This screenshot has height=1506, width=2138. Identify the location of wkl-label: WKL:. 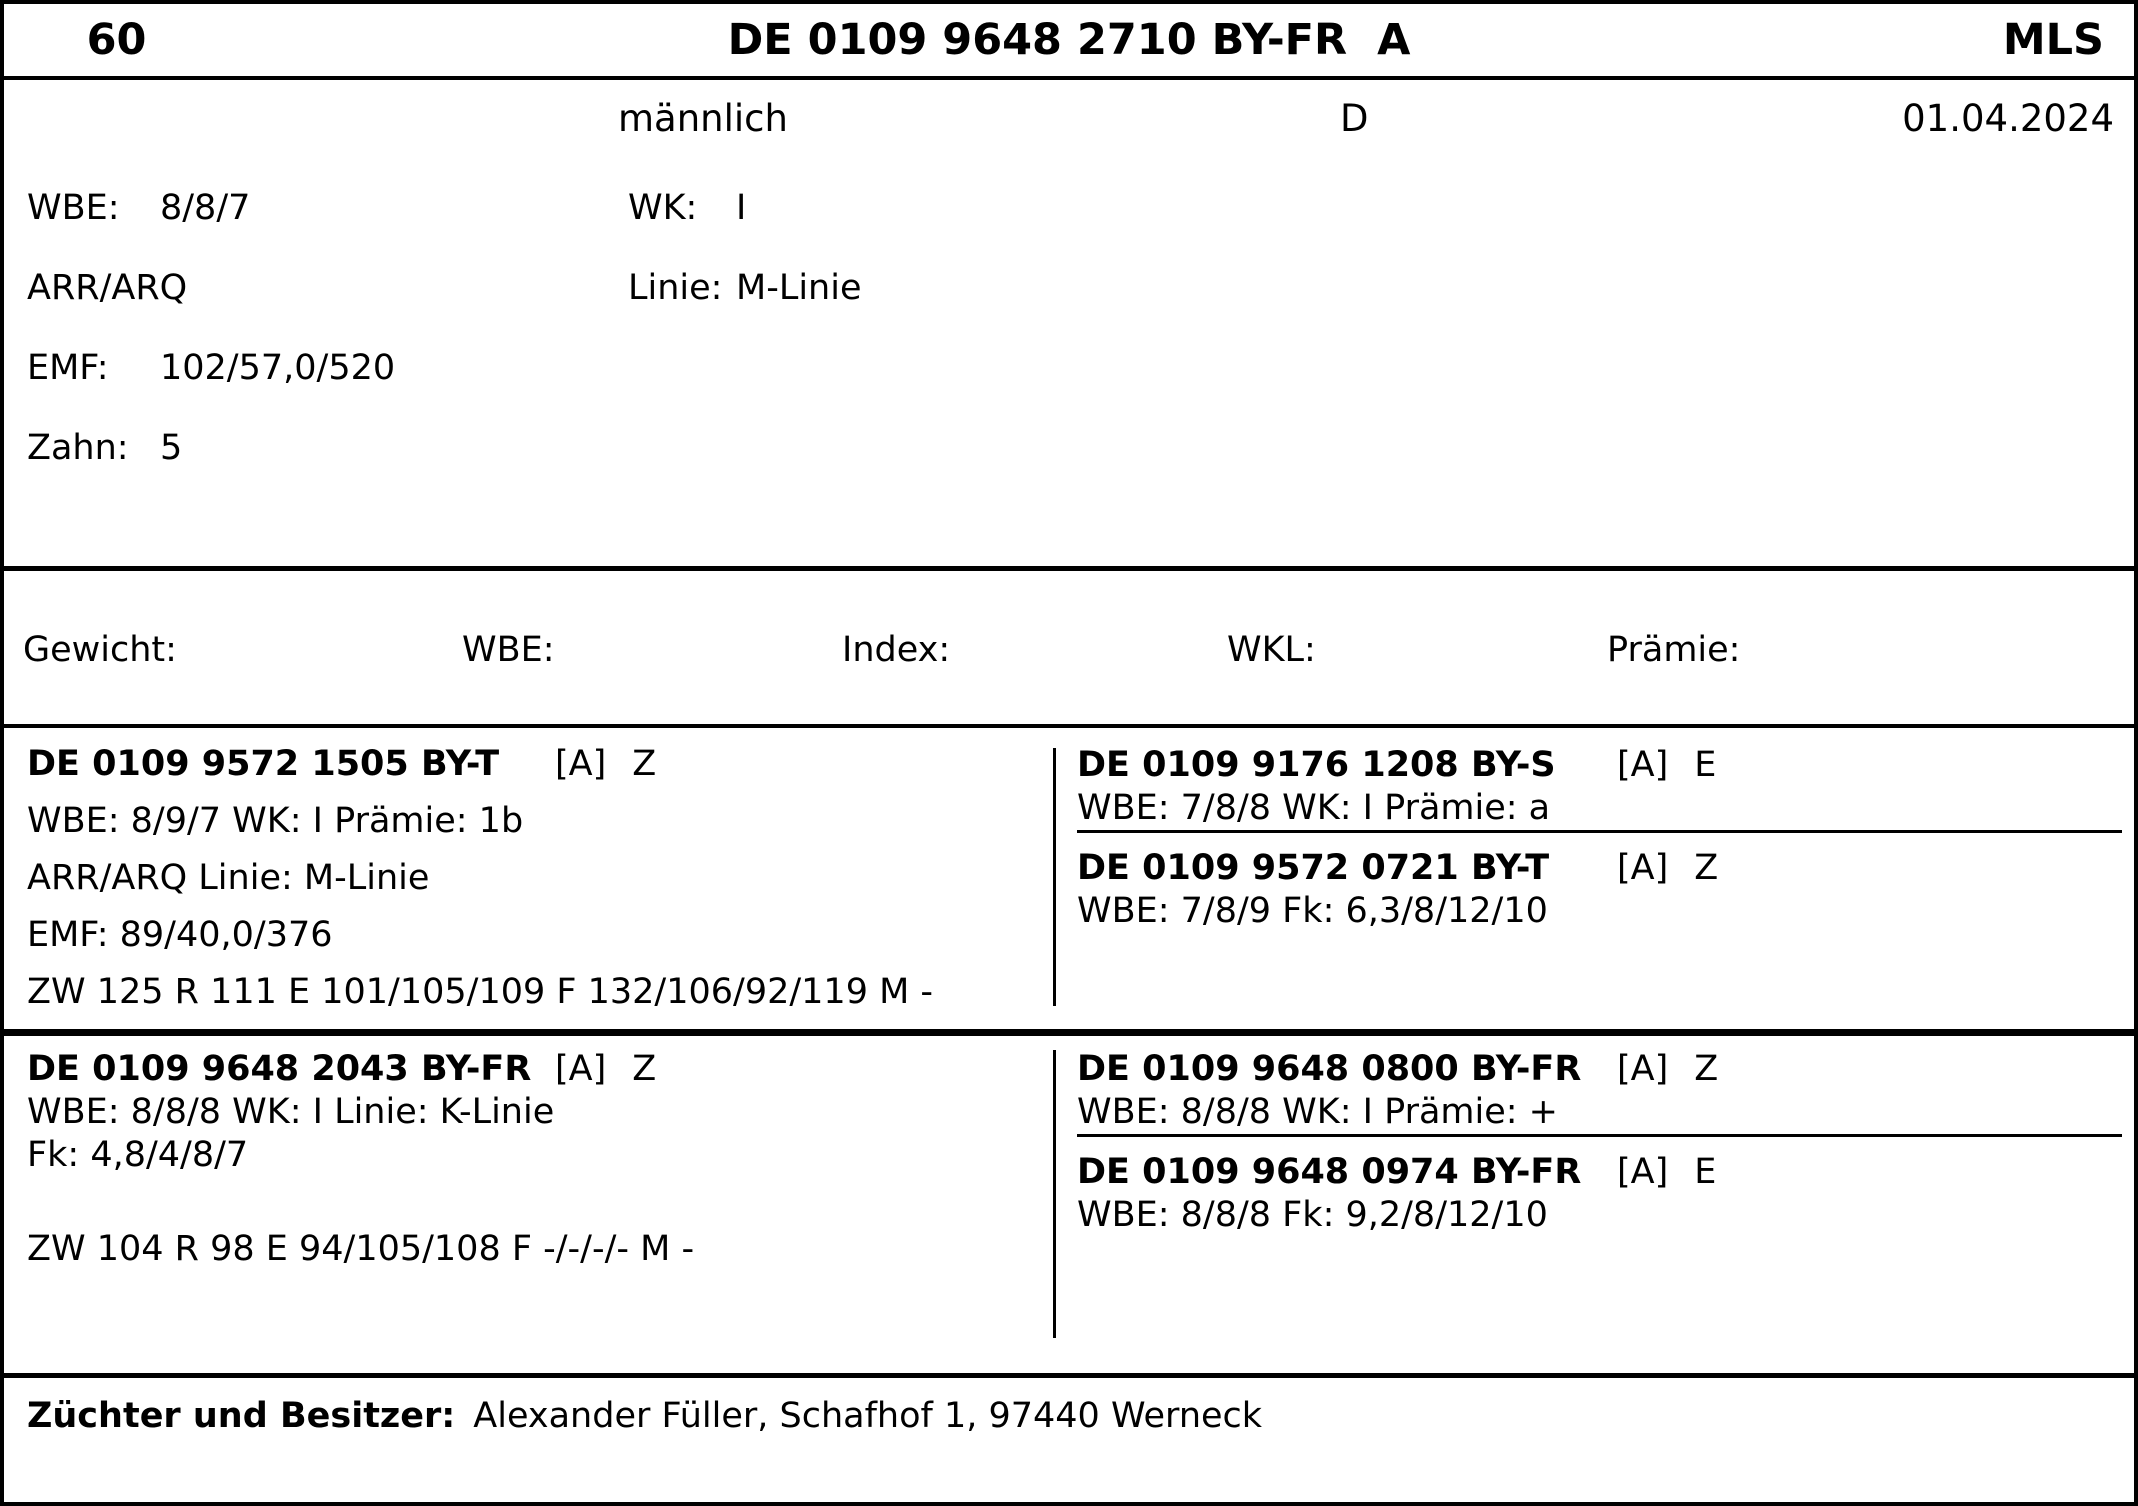
(1271, 650).